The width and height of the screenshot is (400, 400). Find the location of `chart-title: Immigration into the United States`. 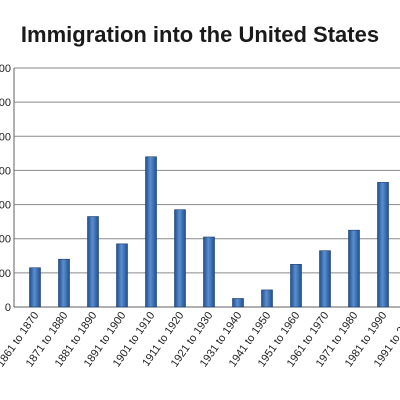

chart-title: Immigration into the United States is located at coordinates (200, 34).